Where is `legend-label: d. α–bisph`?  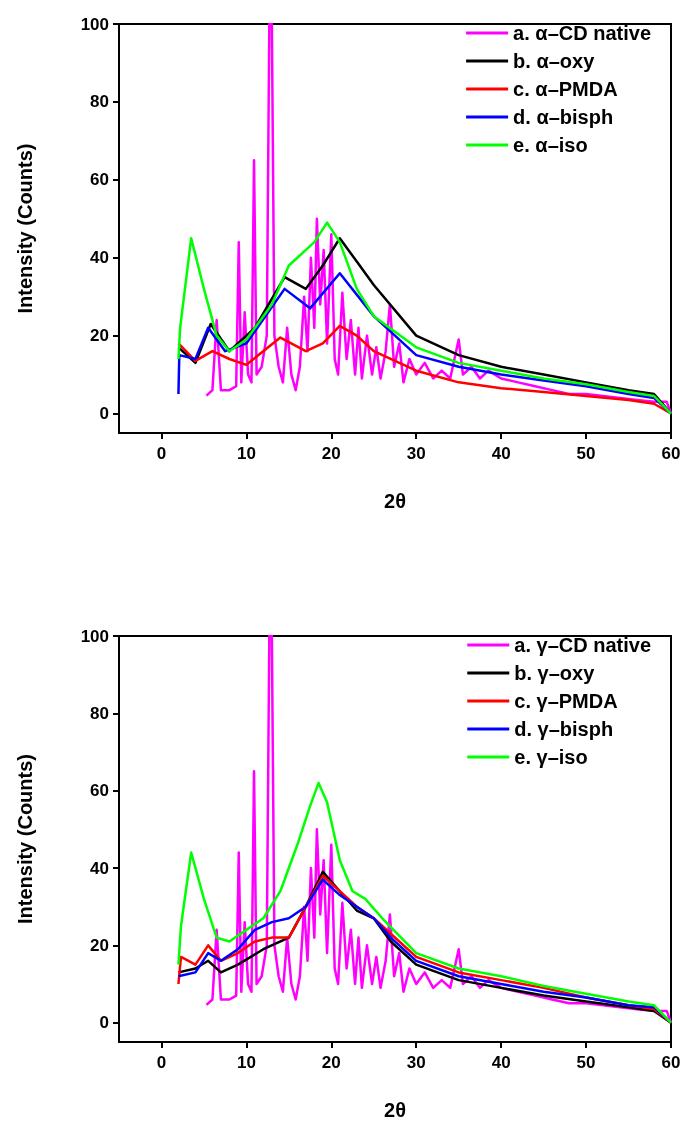 legend-label: d. α–bisph is located at coordinates (563, 117).